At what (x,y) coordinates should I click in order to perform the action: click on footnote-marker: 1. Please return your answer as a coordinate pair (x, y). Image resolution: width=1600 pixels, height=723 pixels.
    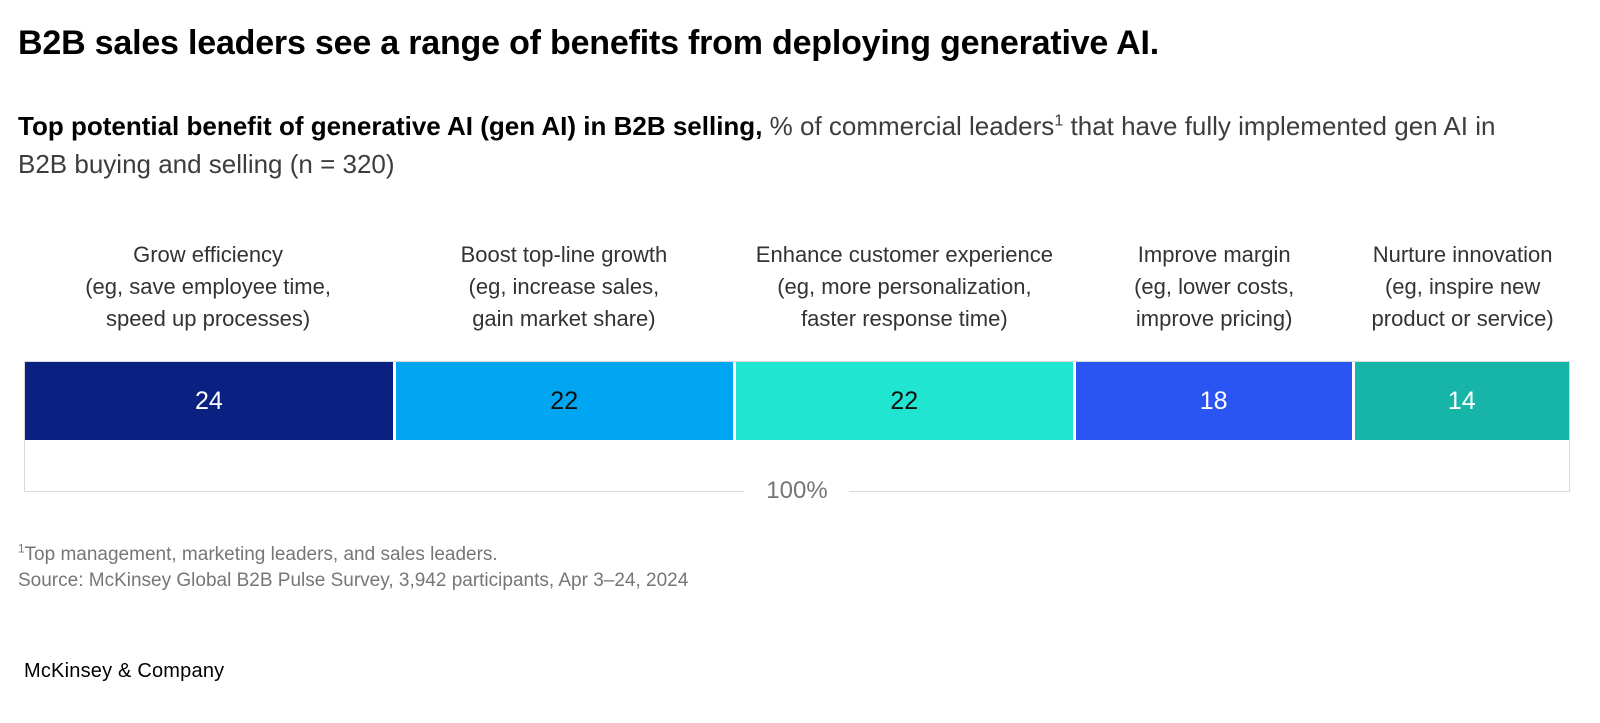
    Looking at the image, I should click on (21, 549).